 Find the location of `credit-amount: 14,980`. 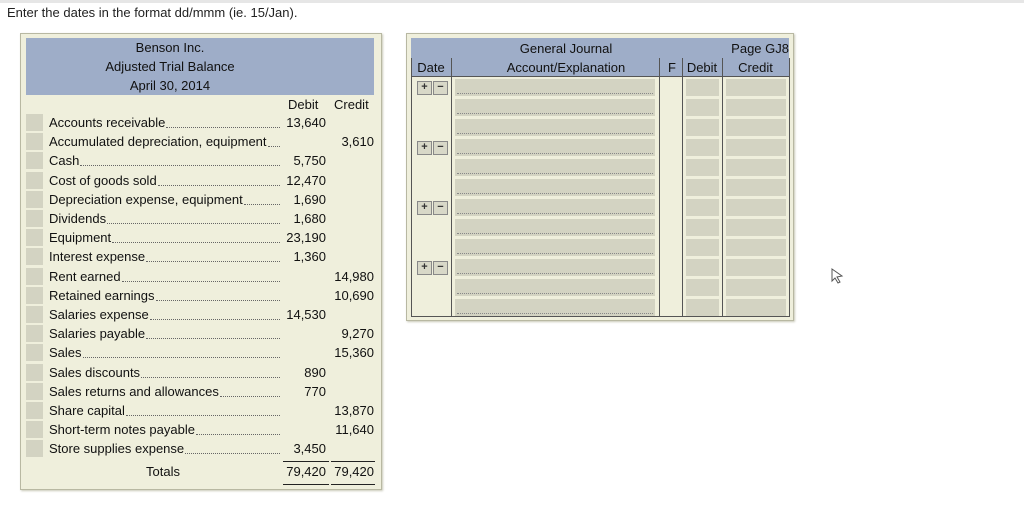

credit-amount: 14,980 is located at coordinates (354, 276).